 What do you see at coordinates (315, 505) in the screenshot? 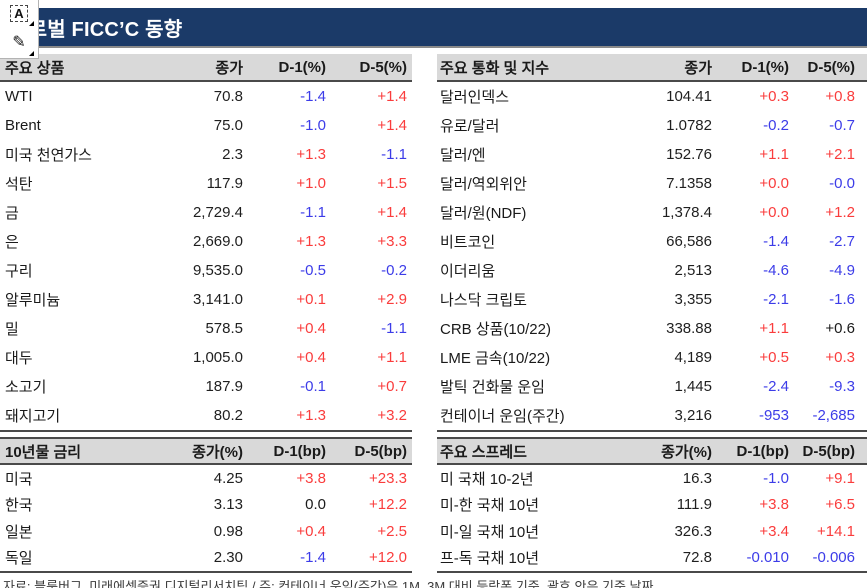
I see `d1-value: 0.0` at bounding box center [315, 505].